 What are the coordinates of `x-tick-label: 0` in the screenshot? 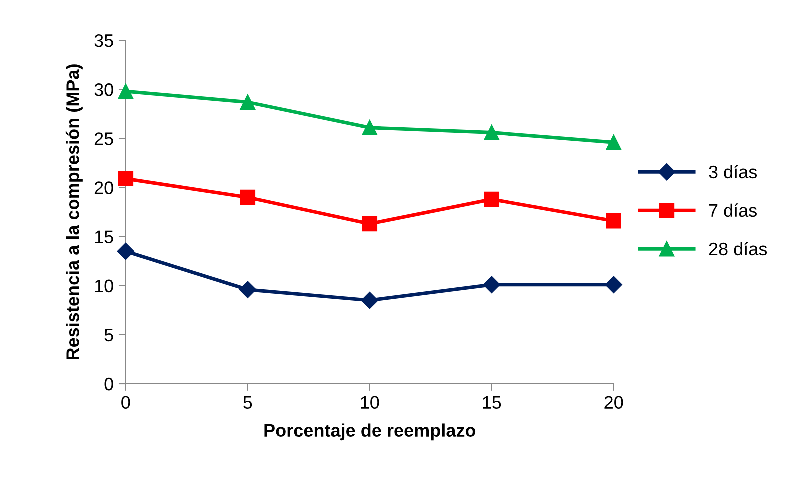 It's located at (126, 403).